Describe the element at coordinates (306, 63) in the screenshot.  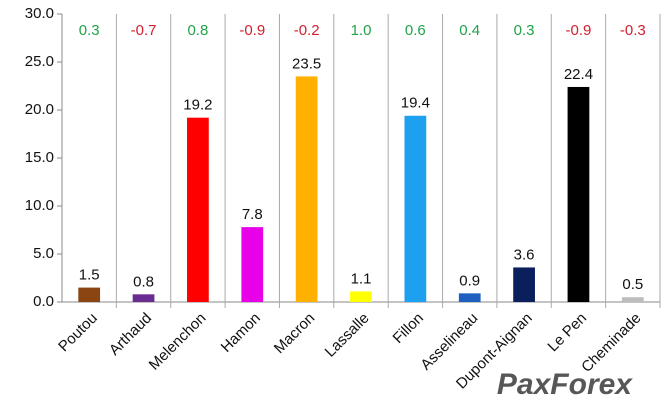
I see `value-label: 23.5` at that location.